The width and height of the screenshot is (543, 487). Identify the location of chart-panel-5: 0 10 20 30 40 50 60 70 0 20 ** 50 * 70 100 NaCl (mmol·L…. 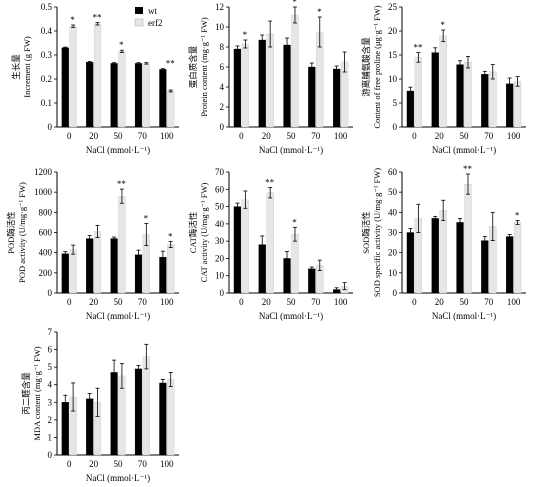
(270, 244).